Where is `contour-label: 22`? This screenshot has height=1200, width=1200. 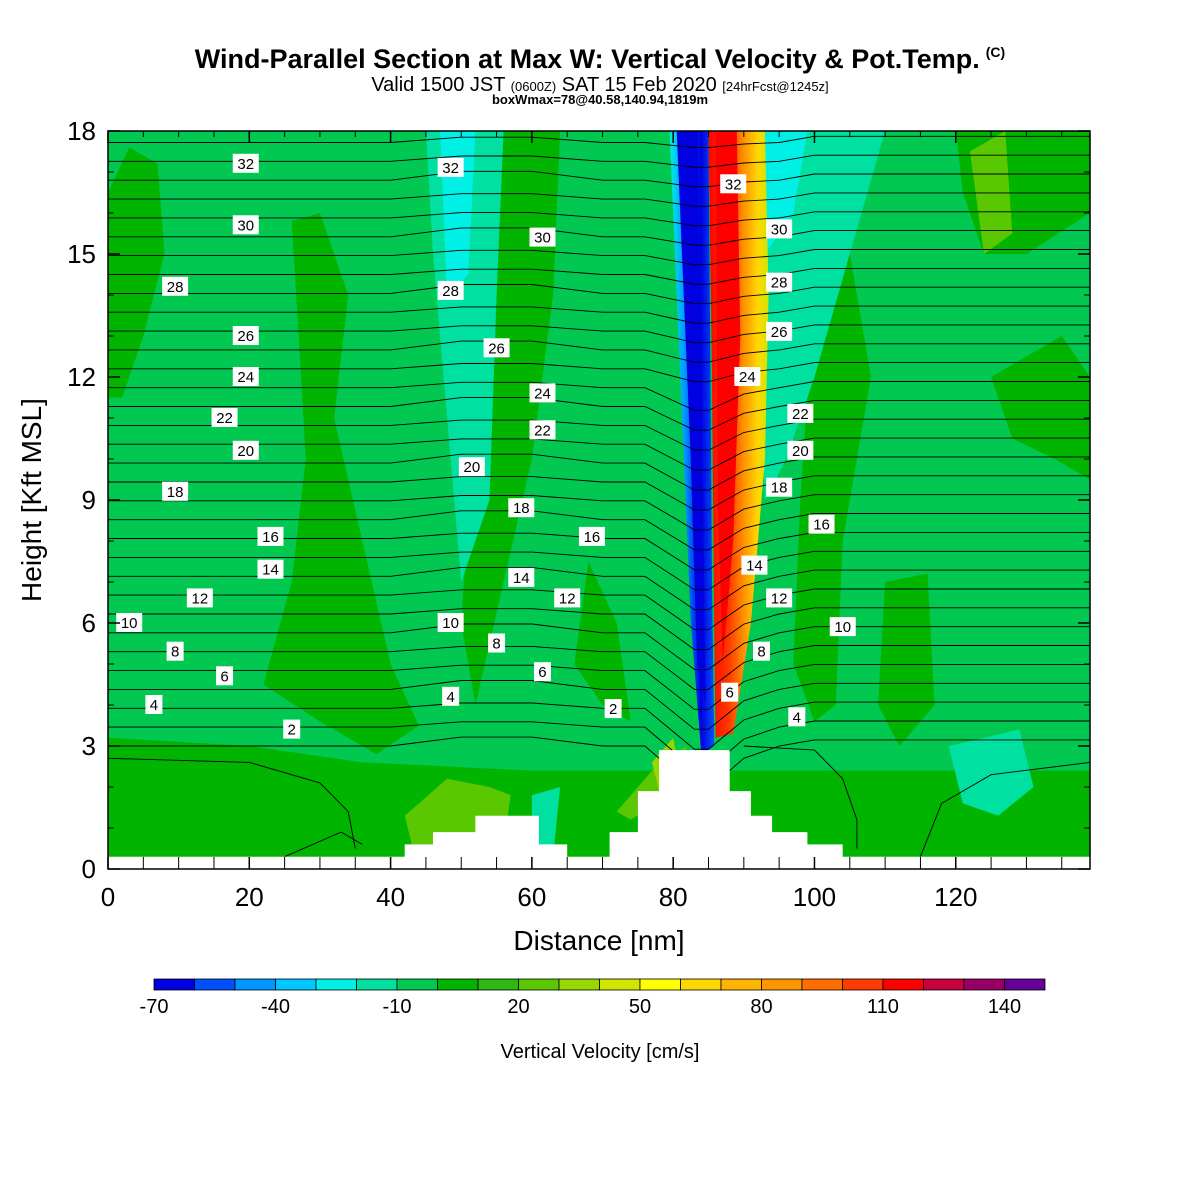
contour-label: 22 is located at coordinates (800, 413).